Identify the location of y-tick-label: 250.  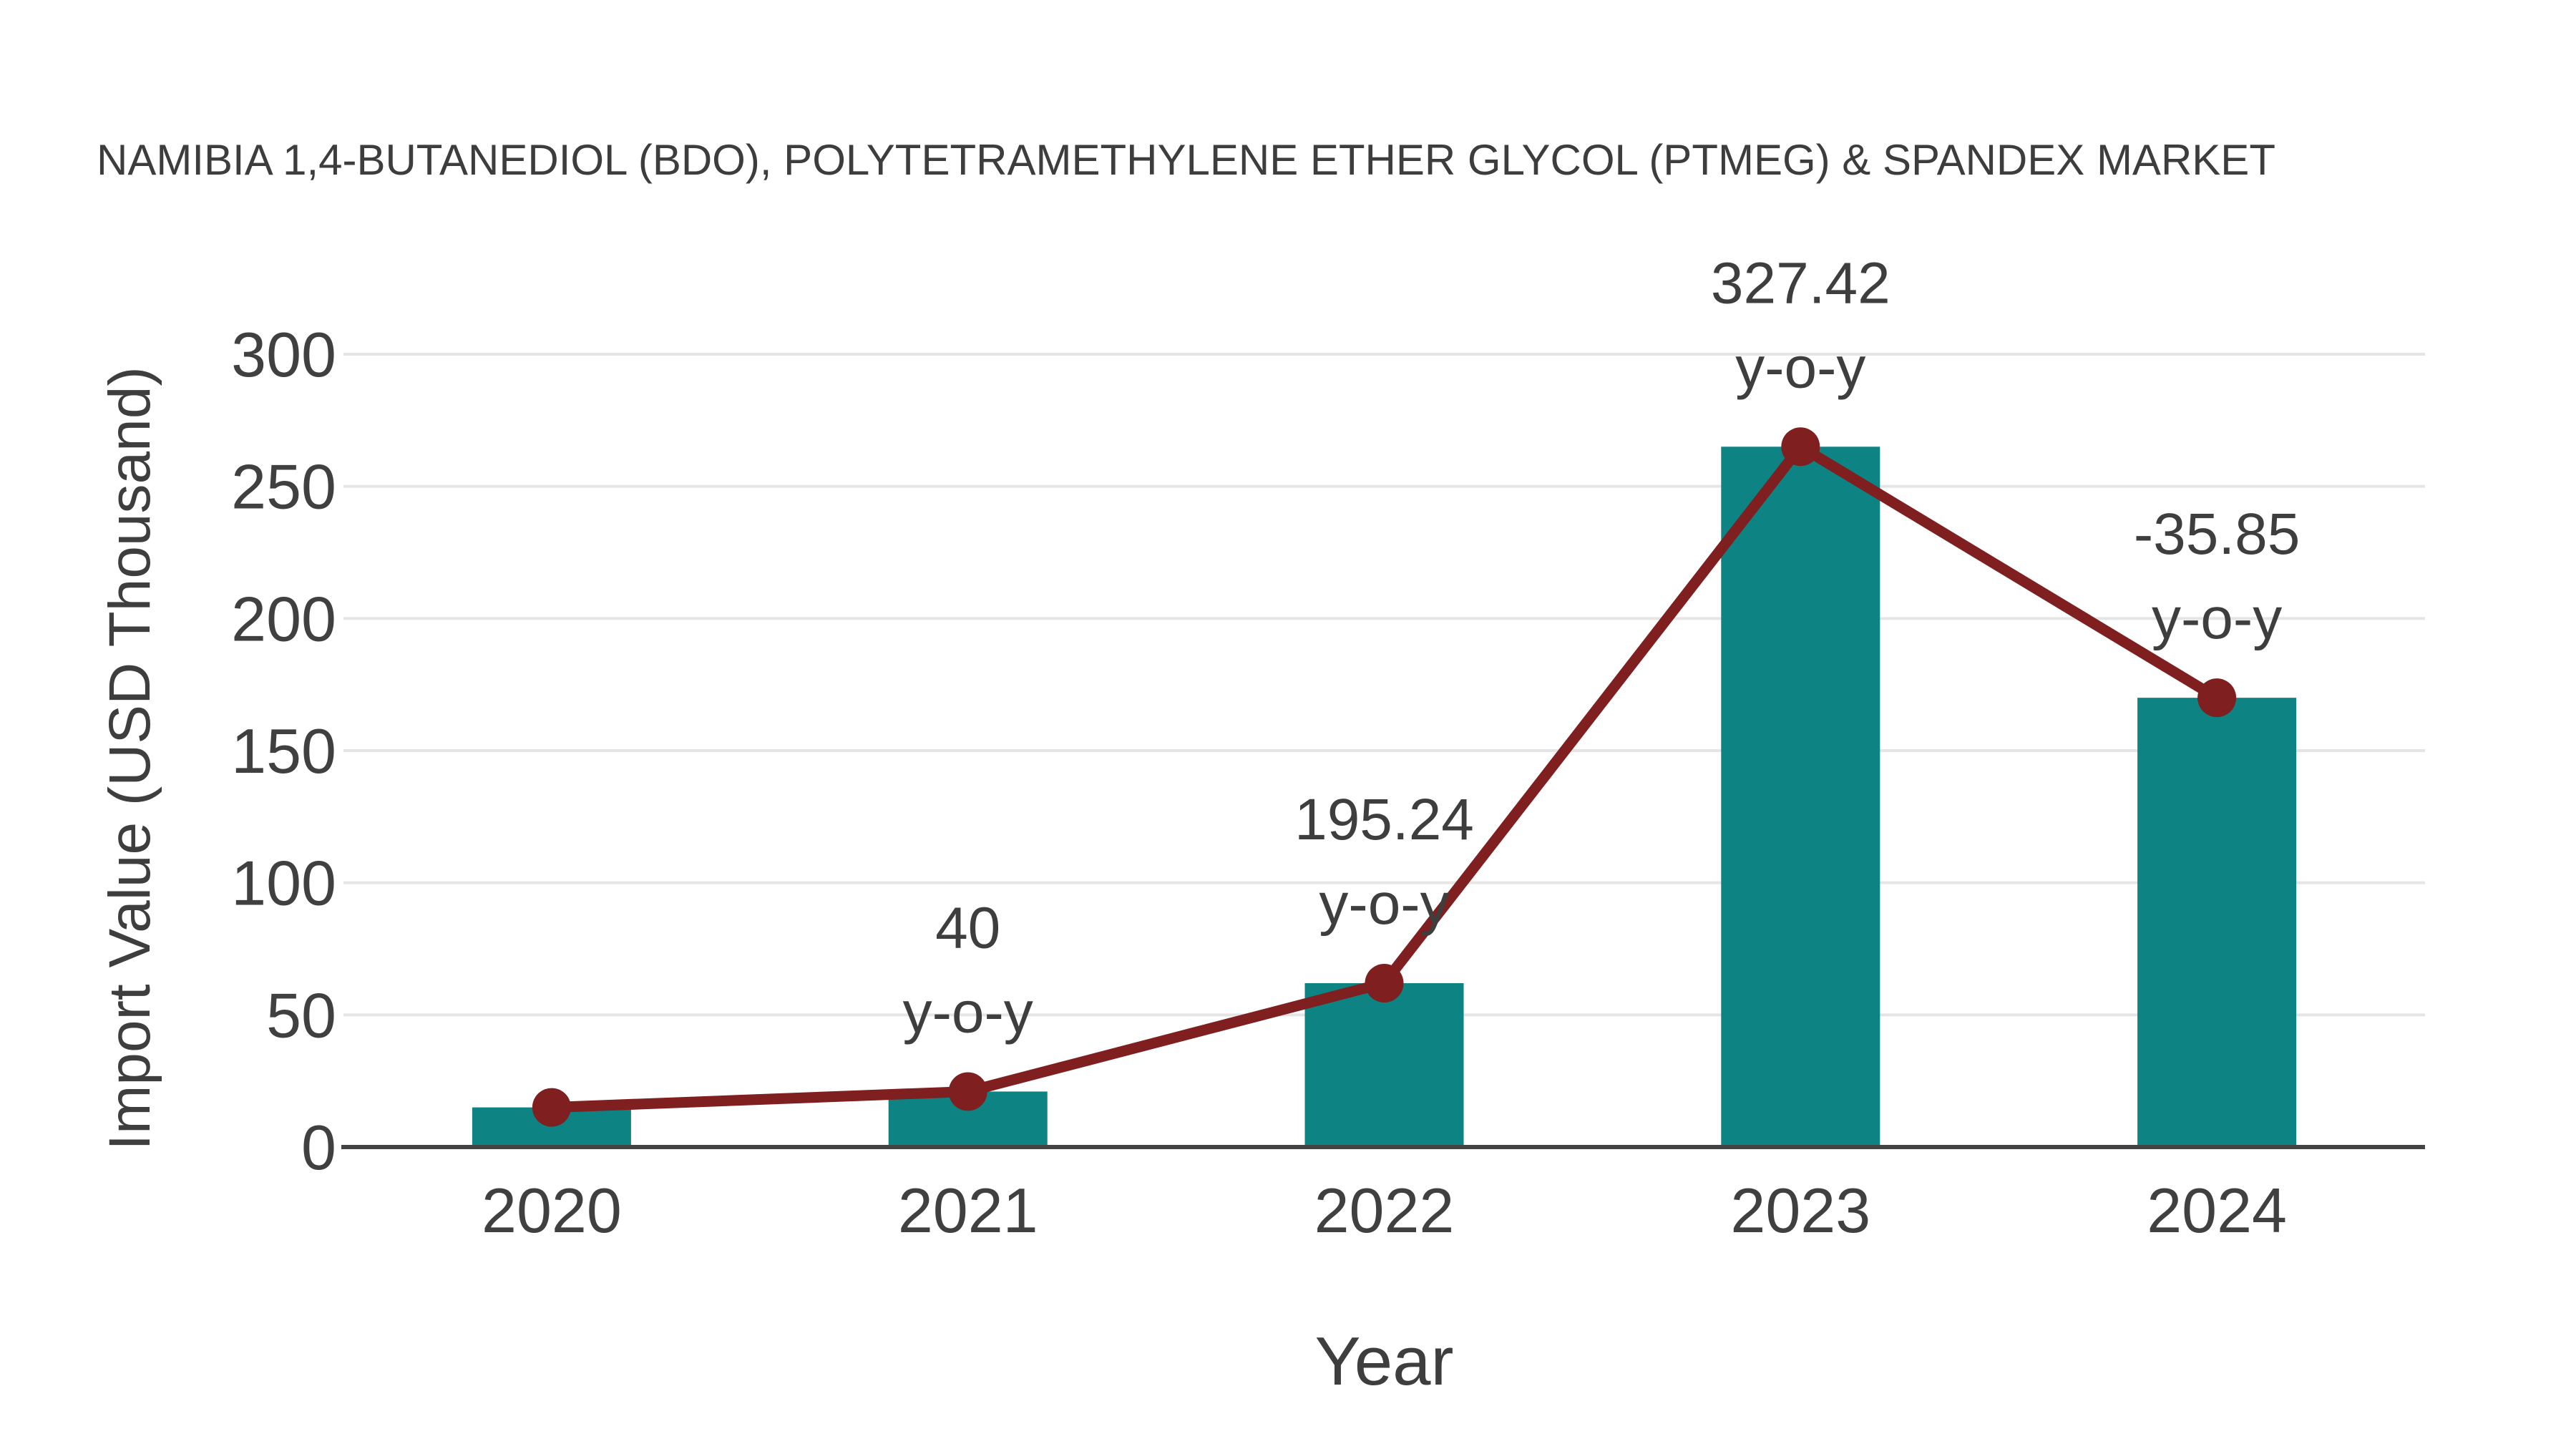
(283, 487).